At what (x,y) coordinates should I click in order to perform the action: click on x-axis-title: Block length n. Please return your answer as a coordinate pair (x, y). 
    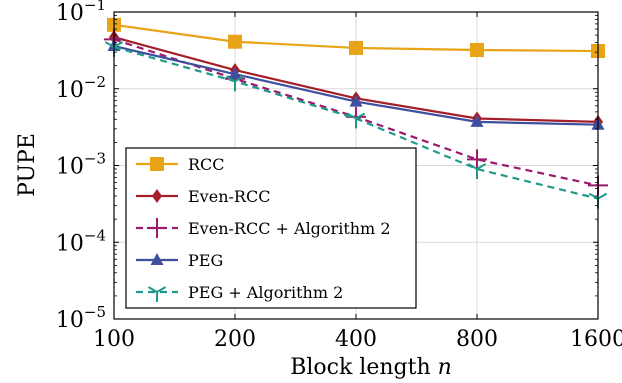
    Looking at the image, I should click on (371, 367).